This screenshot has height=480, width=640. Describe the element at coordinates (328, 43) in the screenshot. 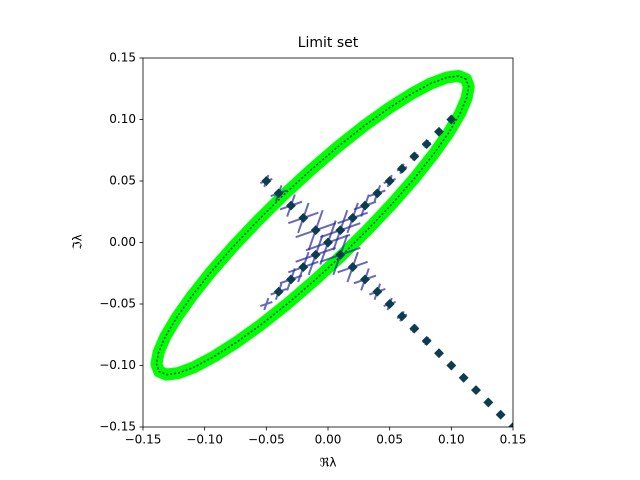

I see `chart-title: Limit set` at that location.